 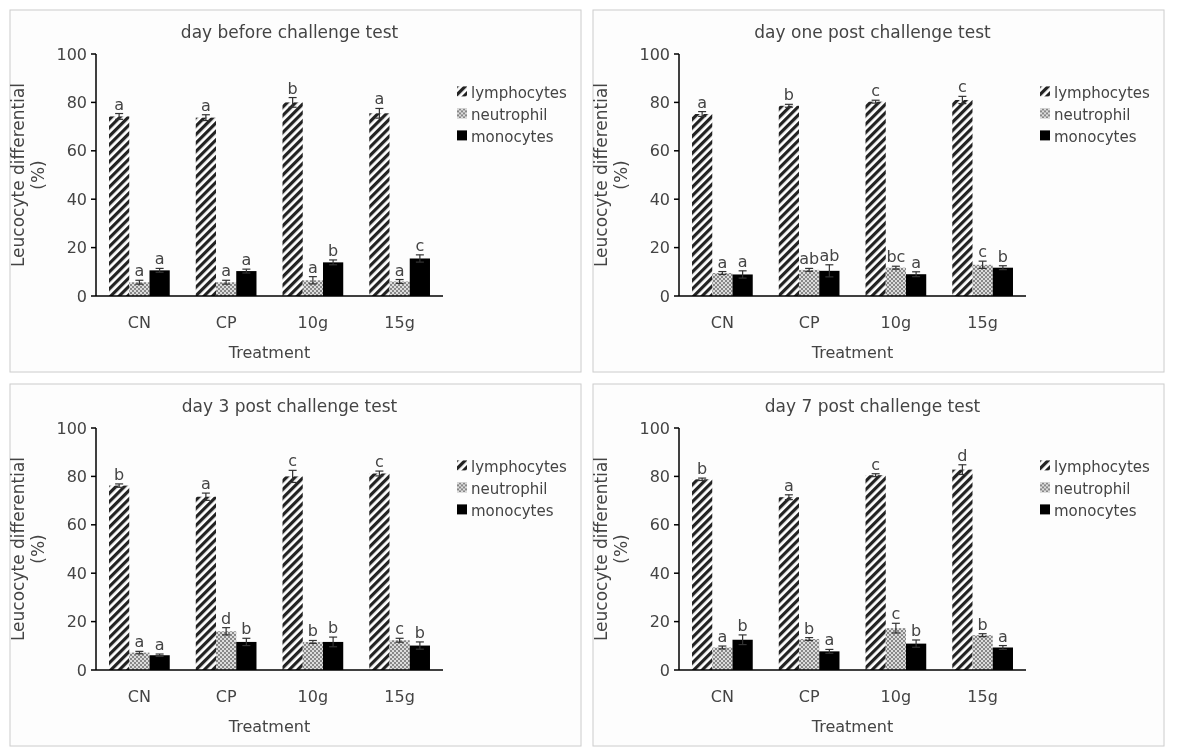 I want to click on data-label: d, so click(x=226, y=618).